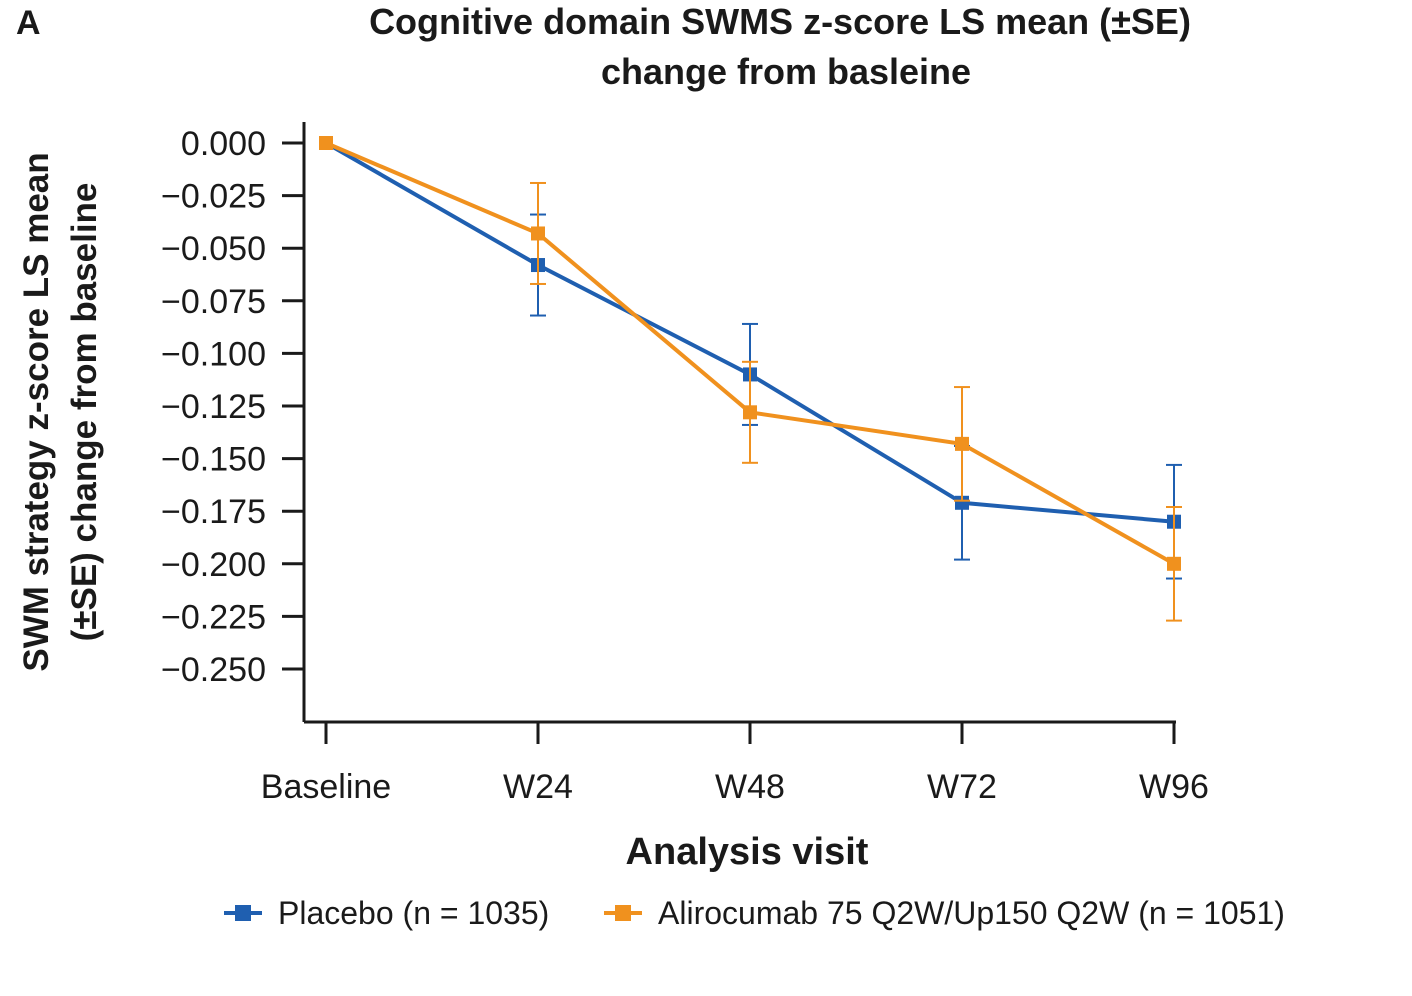 The width and height of the screenshot is (1412, 996). What do you see at coordinates (243, 913) in the screenshot?
I see `legend-marker-placebo` at bounding box center [243, 913].